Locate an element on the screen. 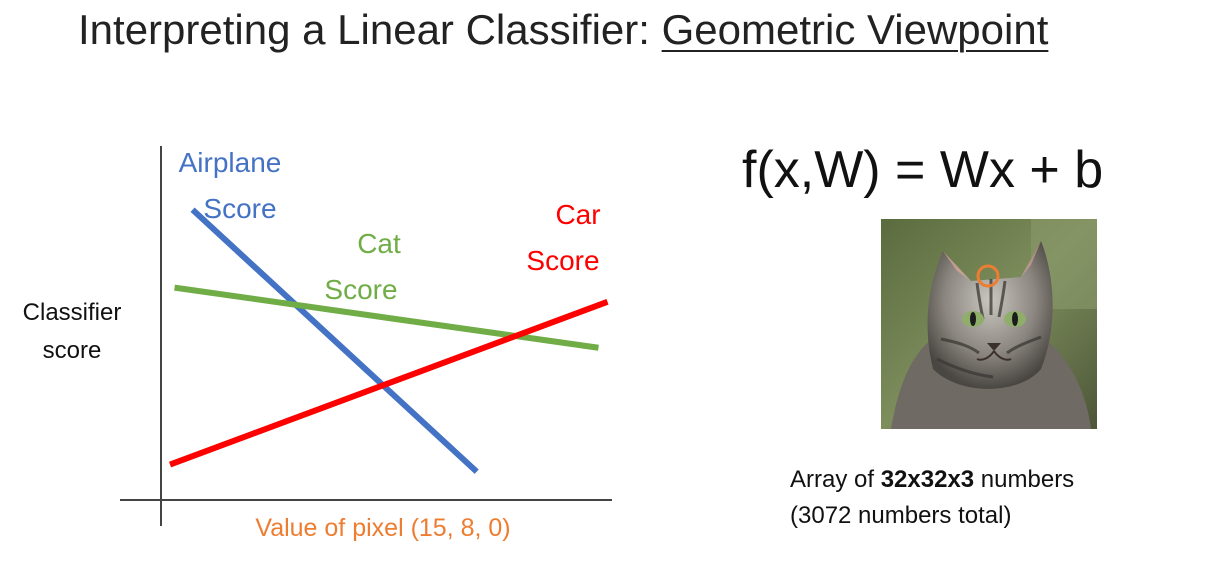 This screenshot has width=1228, height=570. airplane-label-line1: Airplane is located at coordinates (230, 162).